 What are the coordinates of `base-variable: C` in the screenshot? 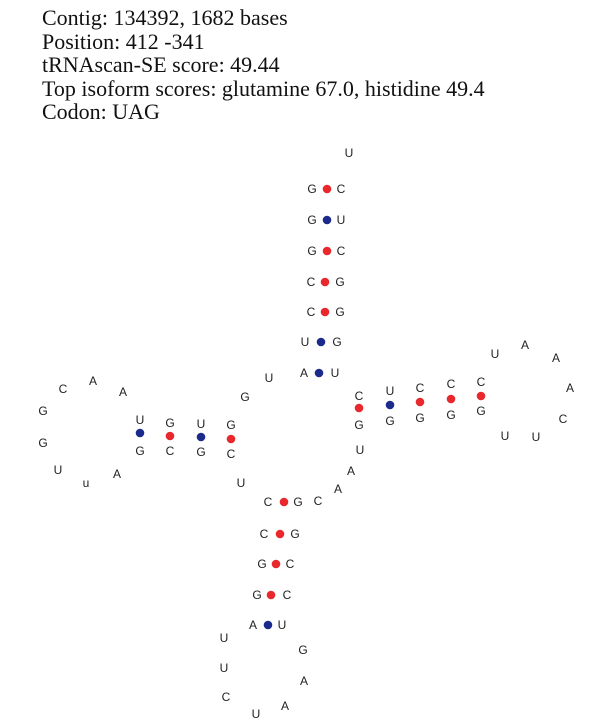 It's located at (318, 501).